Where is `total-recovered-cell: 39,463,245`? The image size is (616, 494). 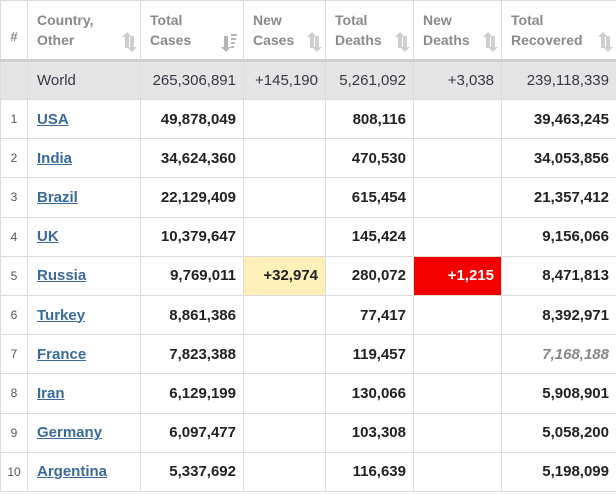 total-recovered-cell: 39,463,245 is located at coordinates (558, 119).